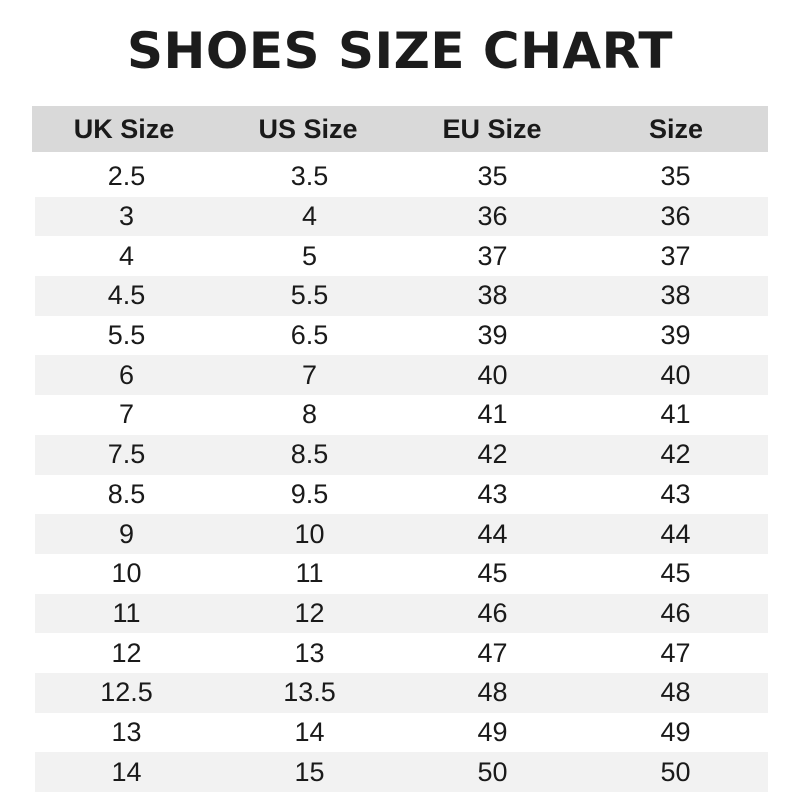 This screenshot has width=800, height=800. I want to click on cell-size: 39, so click(675, 335).